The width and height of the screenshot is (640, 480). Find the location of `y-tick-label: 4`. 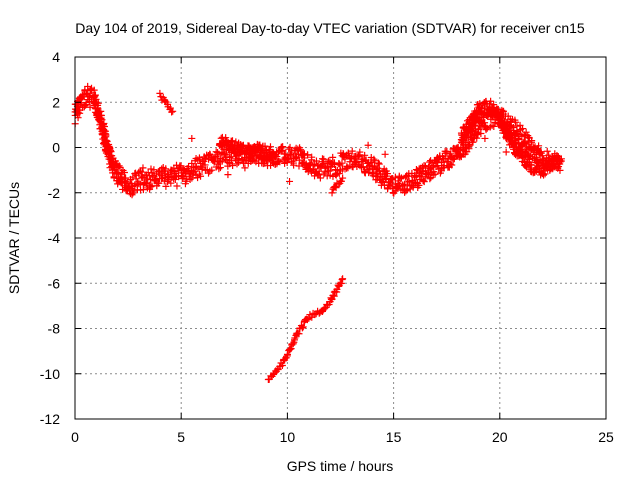

y-tick-label: 4 is located at coordinates (56, 57).